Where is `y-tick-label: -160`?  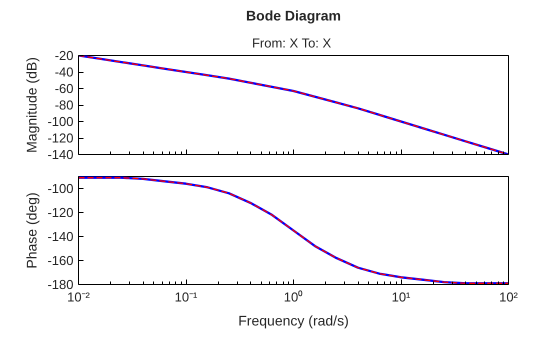
y-tick-label: -160 is located at coordinates (60, 260).